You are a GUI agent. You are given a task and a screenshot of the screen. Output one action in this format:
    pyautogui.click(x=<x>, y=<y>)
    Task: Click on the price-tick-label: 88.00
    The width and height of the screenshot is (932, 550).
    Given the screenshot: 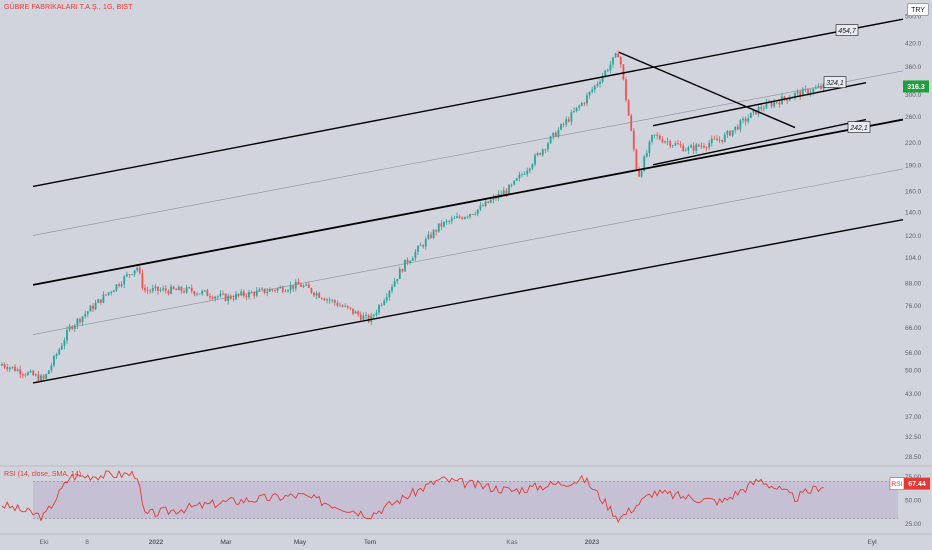 What is the action you would take?
    pyautogui.click(x=913, y=284)
    